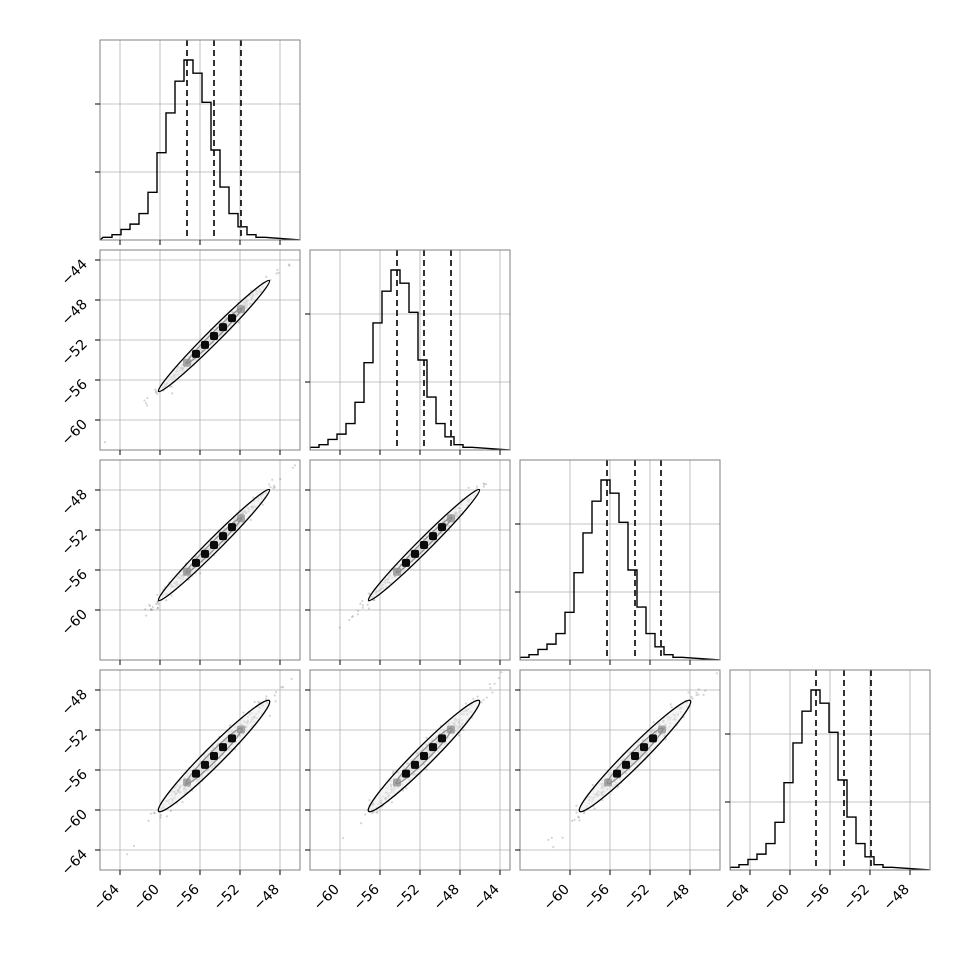 Image resolution: width=970 pixels, height=970 pixels. What do you see at coordinates (620, 569) in the screenshot?
I see `histogram-step-line` at bounding box center [620, 569].